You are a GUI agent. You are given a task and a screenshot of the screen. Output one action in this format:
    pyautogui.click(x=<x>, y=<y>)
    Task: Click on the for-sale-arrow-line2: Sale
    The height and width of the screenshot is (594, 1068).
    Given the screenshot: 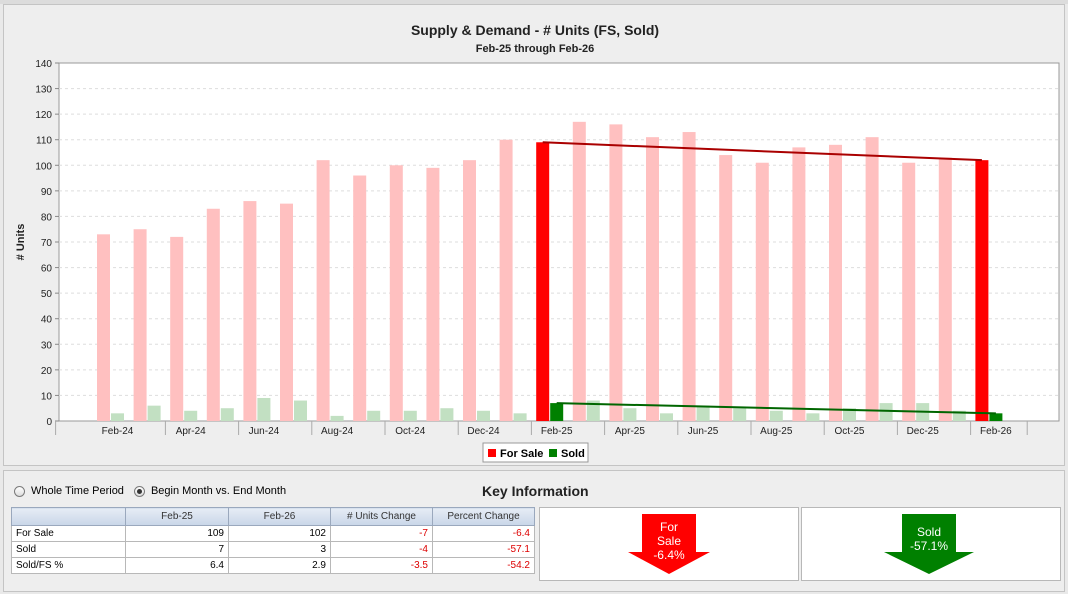 What is the action you would take?
    pyautogui.click(x=669, y=541)
    